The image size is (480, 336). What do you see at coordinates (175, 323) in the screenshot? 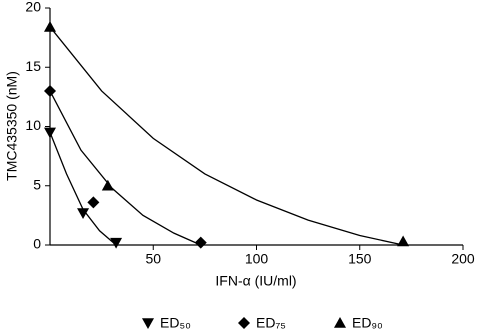
I see `legend-label: ED₅₀` at bounding box center [175, 323].